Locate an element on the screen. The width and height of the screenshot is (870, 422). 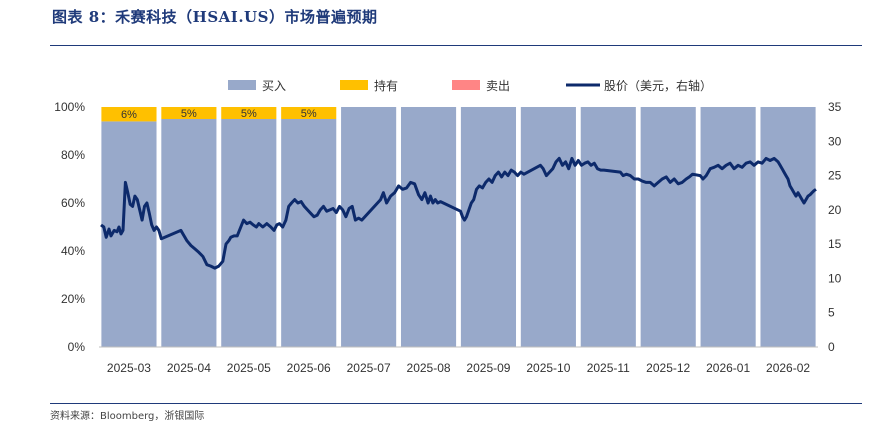
x-axis-tick-2025-06: 2025-06 is located at coordinates (309, 368).